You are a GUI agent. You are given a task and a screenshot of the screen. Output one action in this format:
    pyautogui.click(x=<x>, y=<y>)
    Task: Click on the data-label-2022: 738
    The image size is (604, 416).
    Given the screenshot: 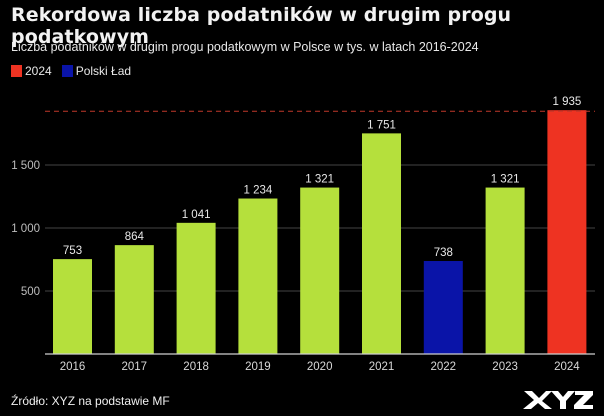 What is the action you would take?
    pyautogui.click(x=443, y=253)
    